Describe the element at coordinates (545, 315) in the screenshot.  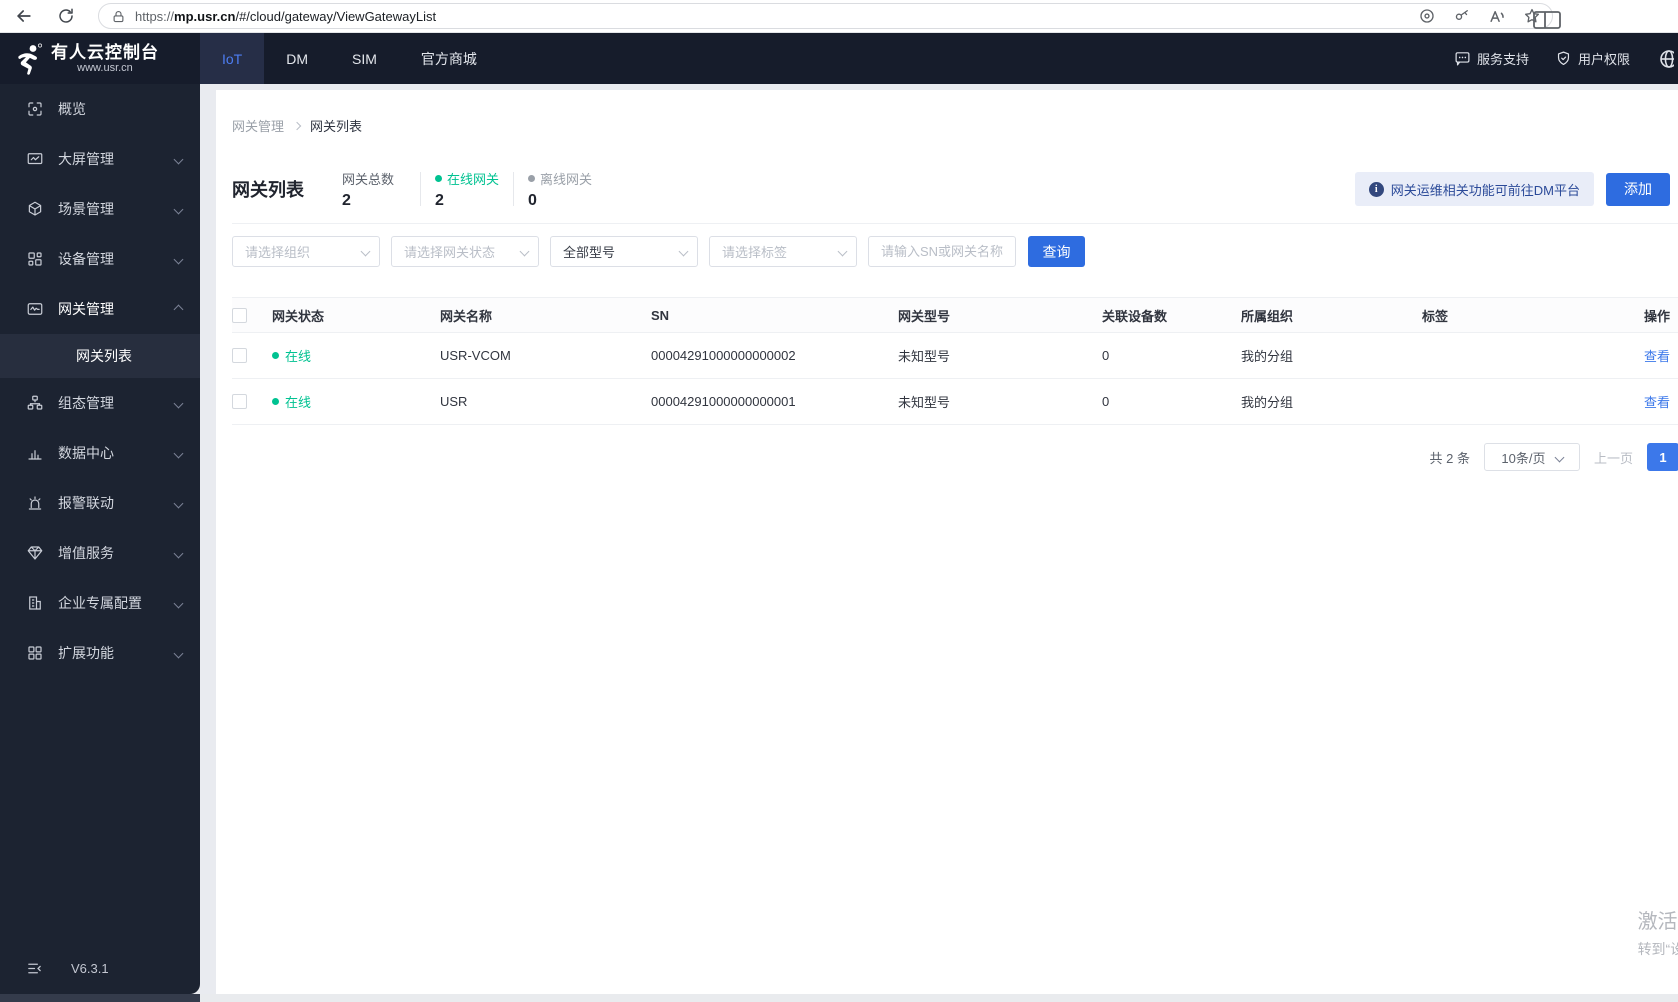
I see `col-gateway-name: 网关名称` at that location.